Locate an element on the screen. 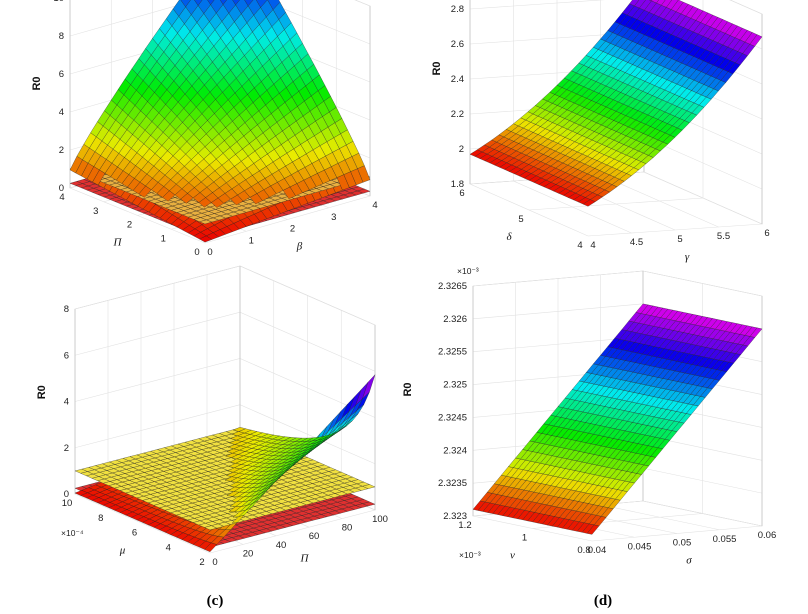 Image resolution: width=808 pixels, height=614 pixels. y-axis-label: ν is located at coordinates (512, 556).